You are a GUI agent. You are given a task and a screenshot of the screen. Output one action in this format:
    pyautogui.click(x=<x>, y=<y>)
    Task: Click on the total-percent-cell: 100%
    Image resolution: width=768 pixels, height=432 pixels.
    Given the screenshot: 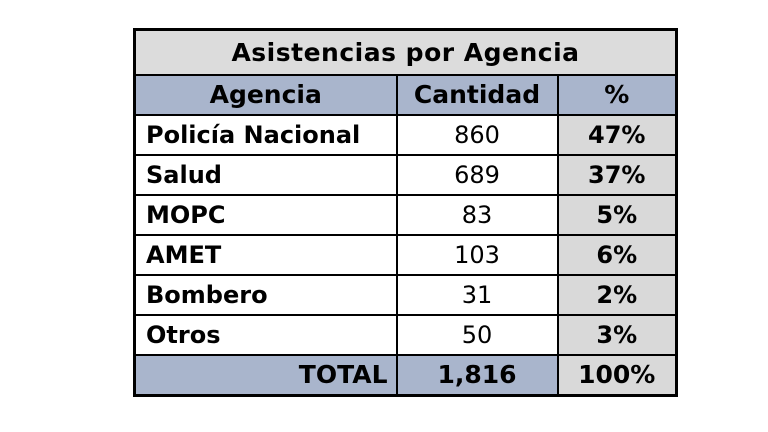 What is the action you would take?
    pyautogui.click(x=617, y=375)
    